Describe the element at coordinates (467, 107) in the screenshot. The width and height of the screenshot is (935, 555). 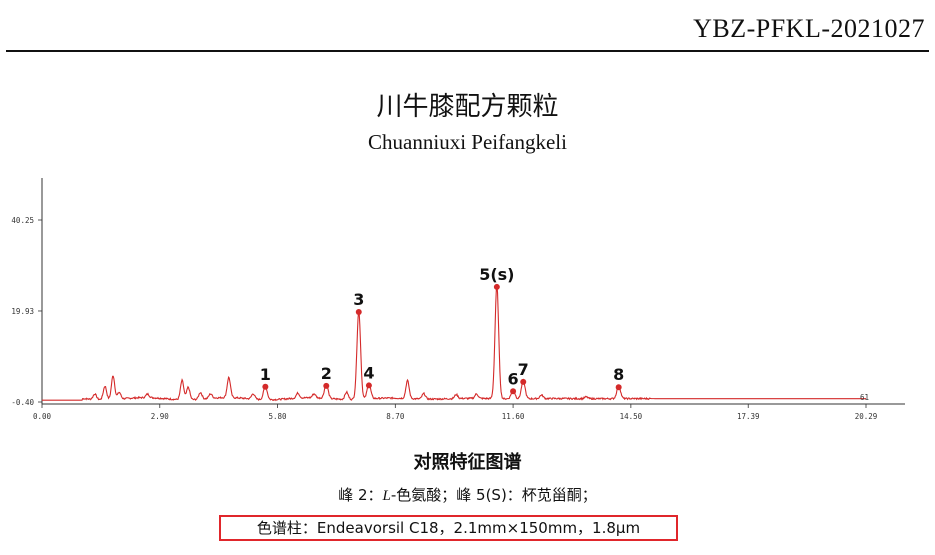
I see `title-chinese: 川牛膝配方颗粒` at that location.